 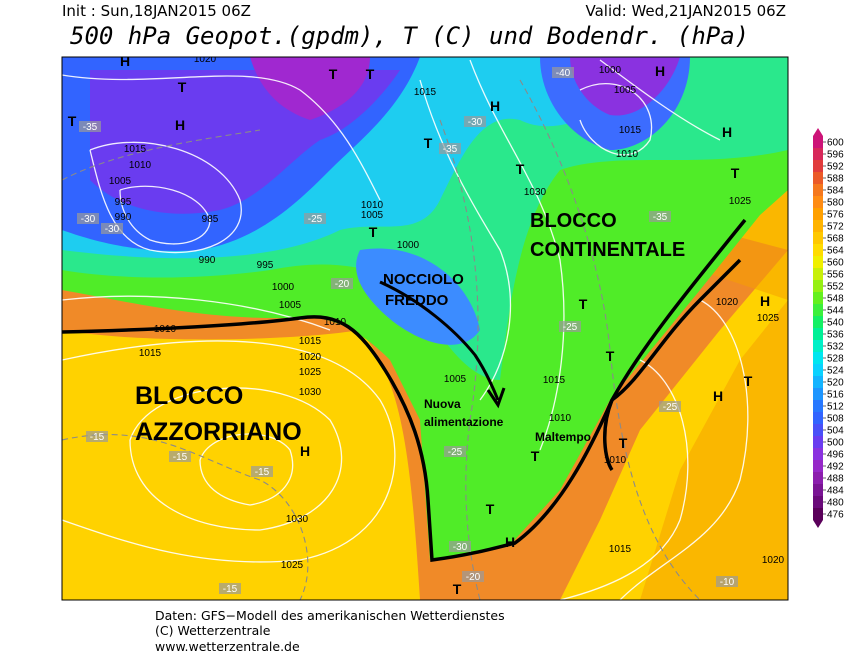 I want to click on colorbar-label: 556, so click(x=835, y=275).